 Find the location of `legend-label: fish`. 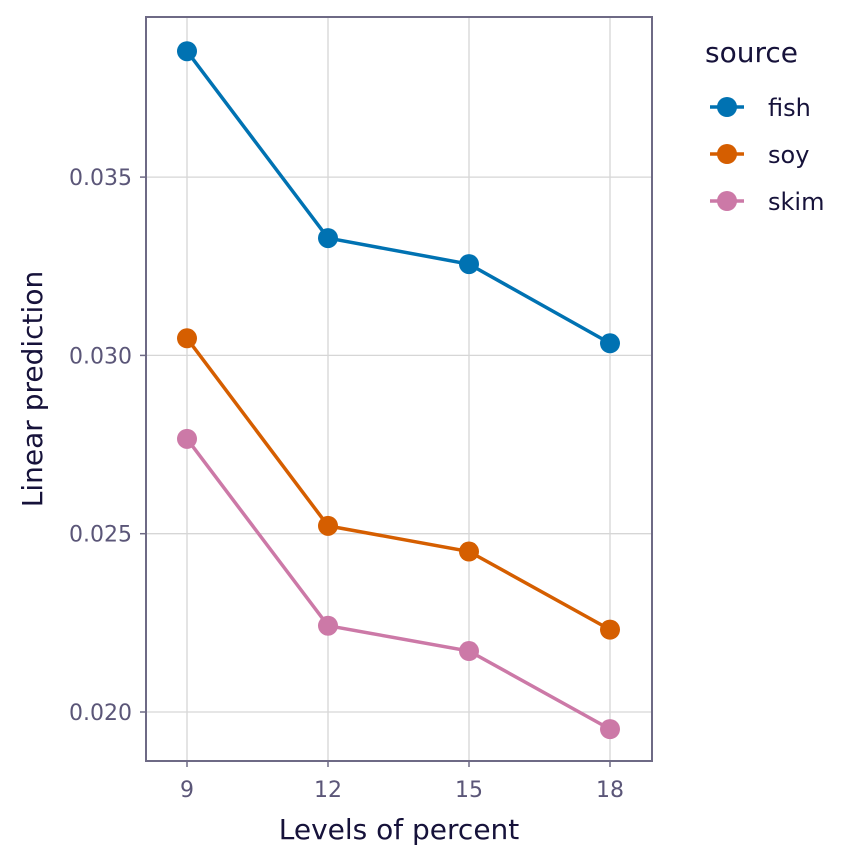

legend-label: fish is located at coordinates (789, 108).